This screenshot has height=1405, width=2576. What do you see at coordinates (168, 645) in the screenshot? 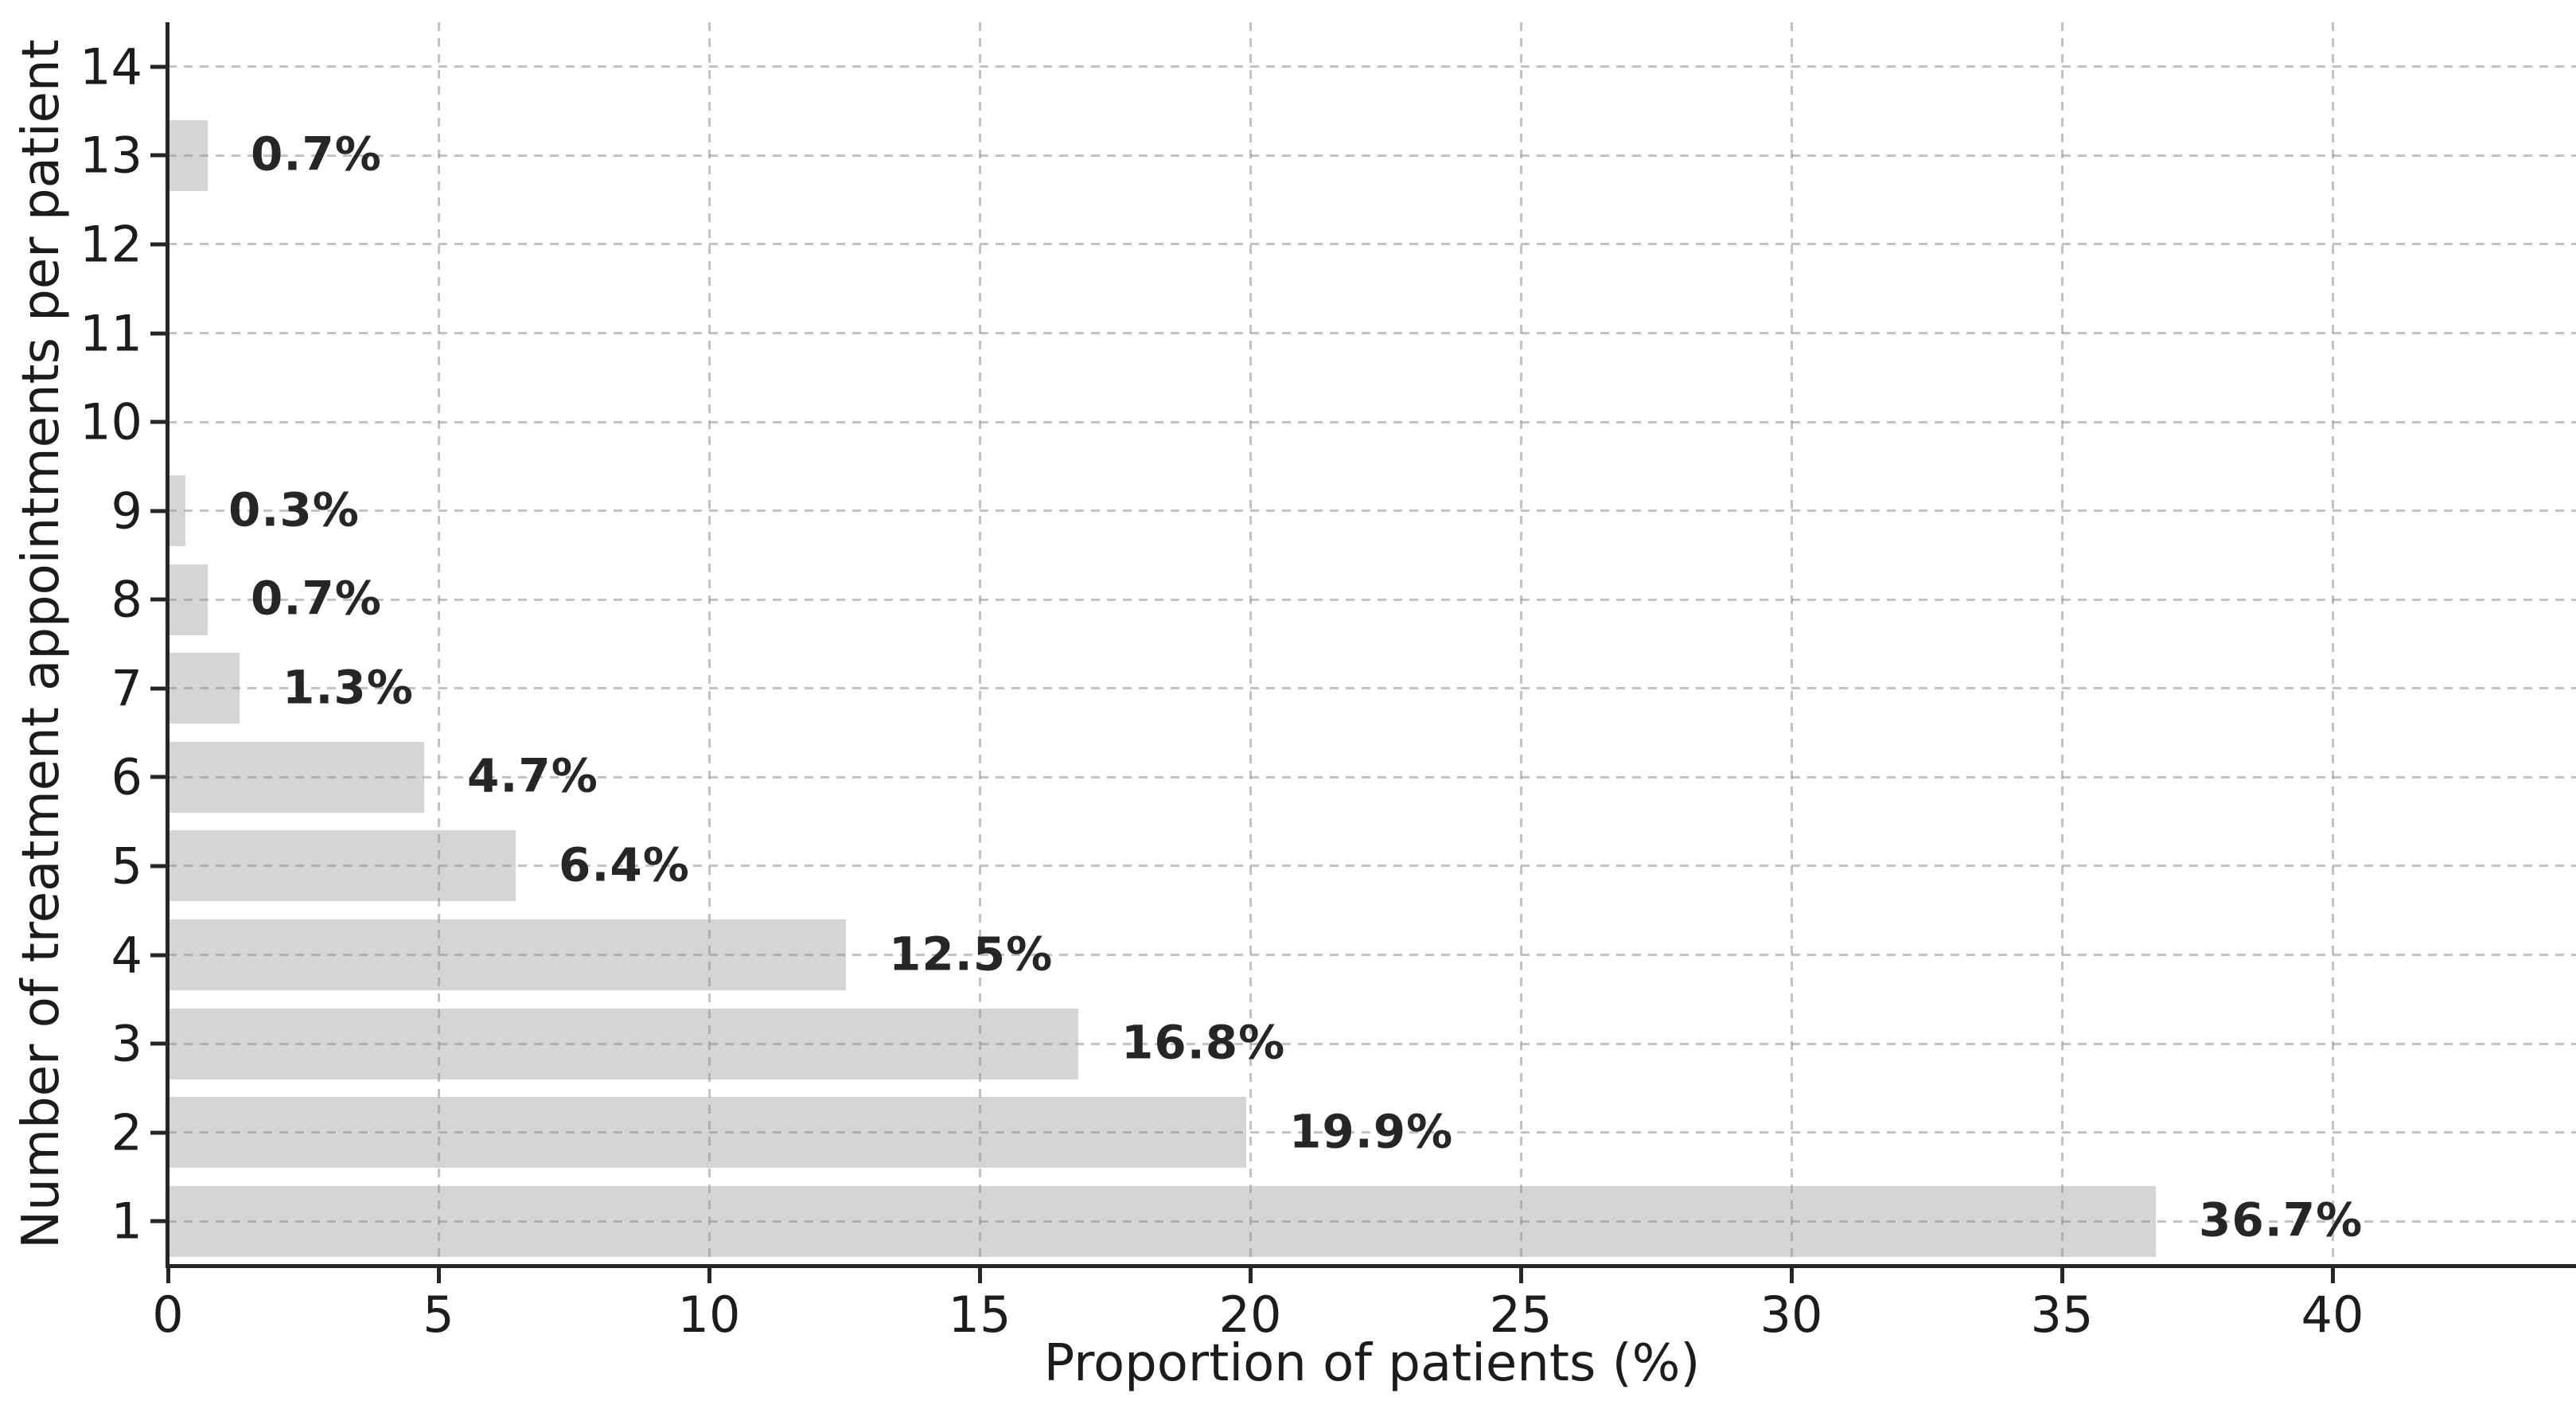
I see `y-axis-spine` at bounding box center [168, 645].